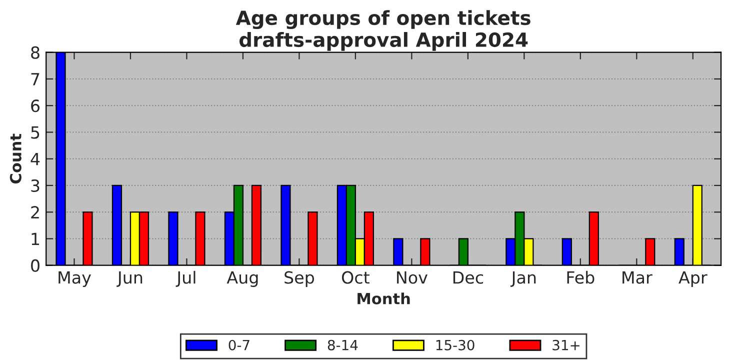 Image resolution: width=732 pixels, height=361 pixels. I want to click on x-tick-label: Mar, so click(637, 277).